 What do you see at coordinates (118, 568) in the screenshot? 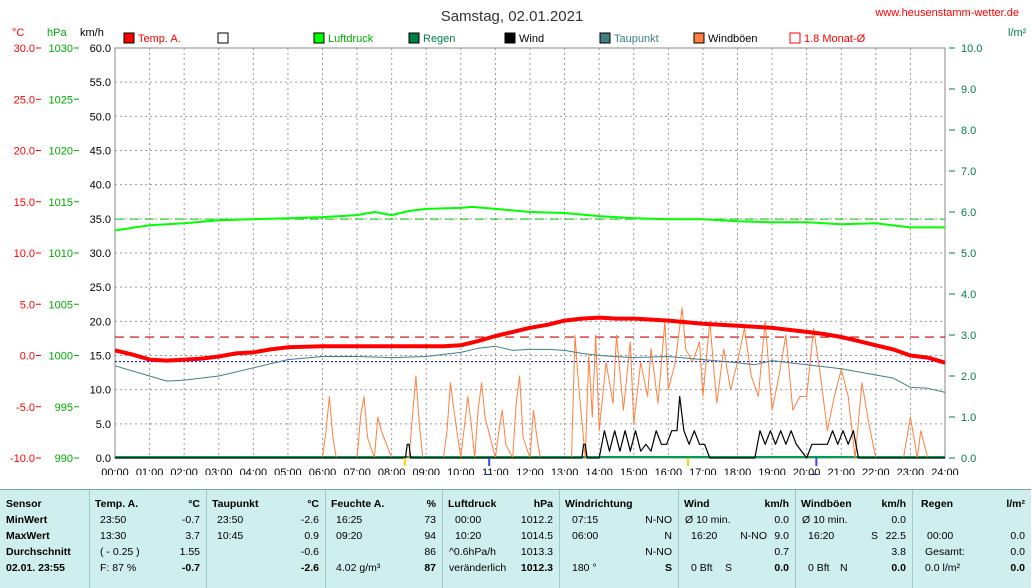
I see `temp-humidity-note: F: 87 %` at bounding box center [118, 568].